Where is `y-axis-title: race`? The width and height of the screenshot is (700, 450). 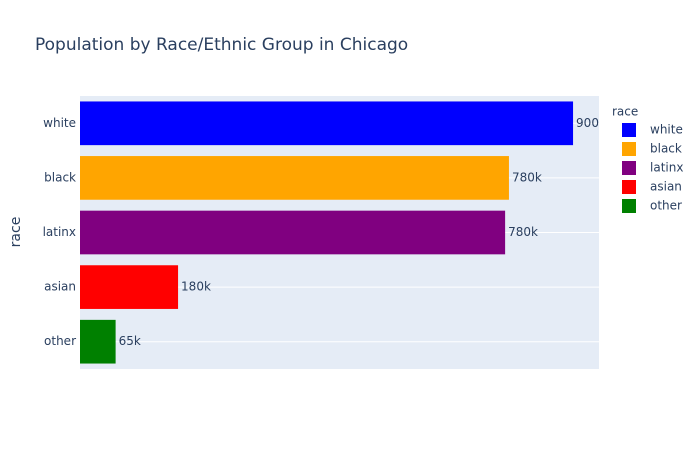
y-axis-title: race is located at coordinates (16, 232).